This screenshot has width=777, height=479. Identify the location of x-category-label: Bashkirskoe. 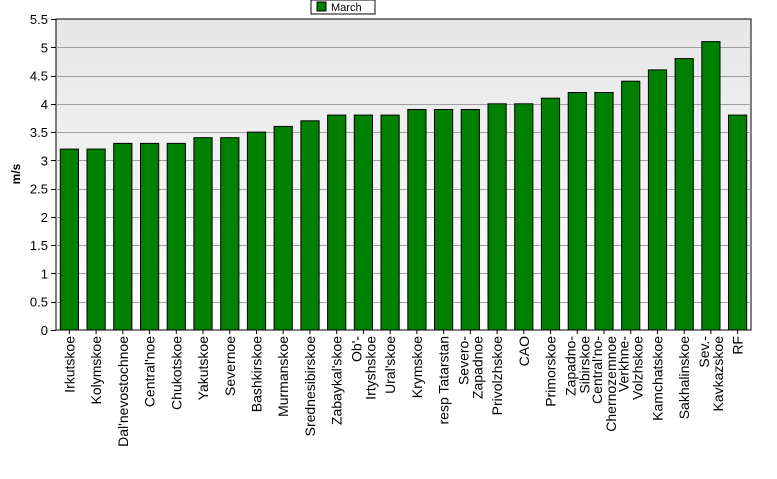
(257, 374).